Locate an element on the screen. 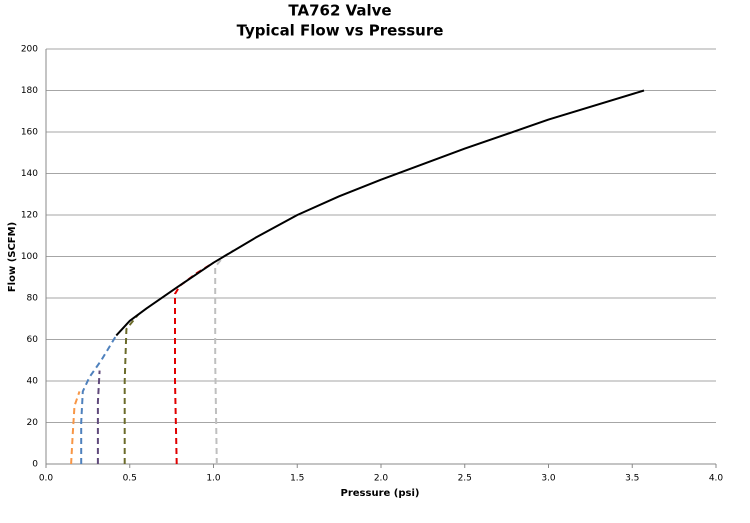 This screenshot has width=750, height=523. x-tick-label: 2.0 is located at coordinates (381, 479).